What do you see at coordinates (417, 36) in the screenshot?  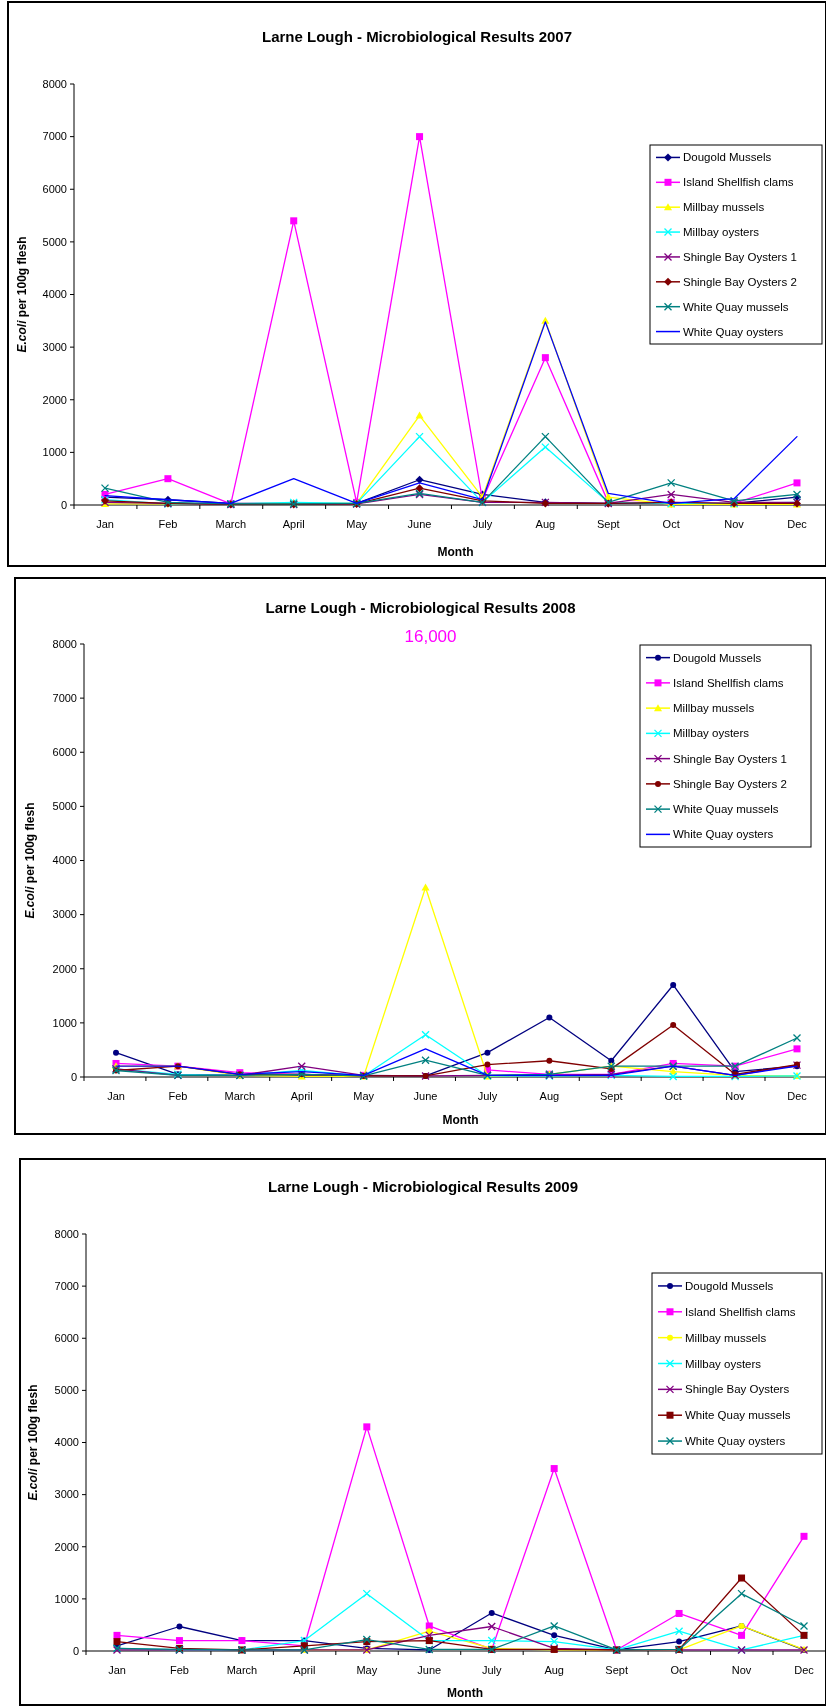 I see `chart-title: Larne Lough - Microbiological Results 2007` at bounding box center [417, 36].